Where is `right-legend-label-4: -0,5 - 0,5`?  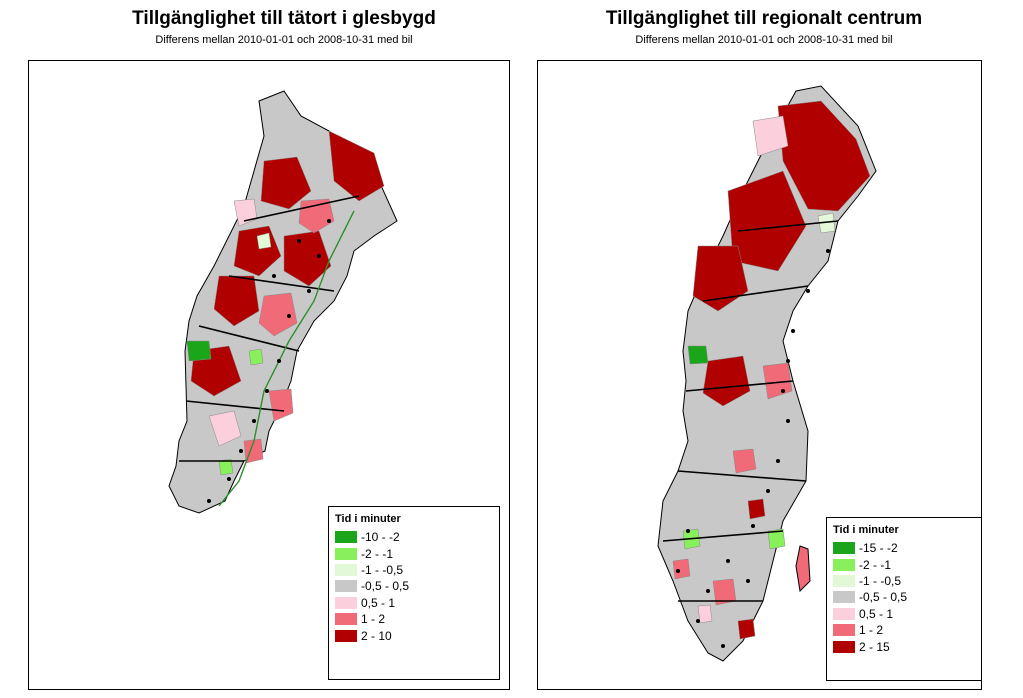 right-legend-label-4: -0,5 - 0,5 is located at coordinates (883, 597).